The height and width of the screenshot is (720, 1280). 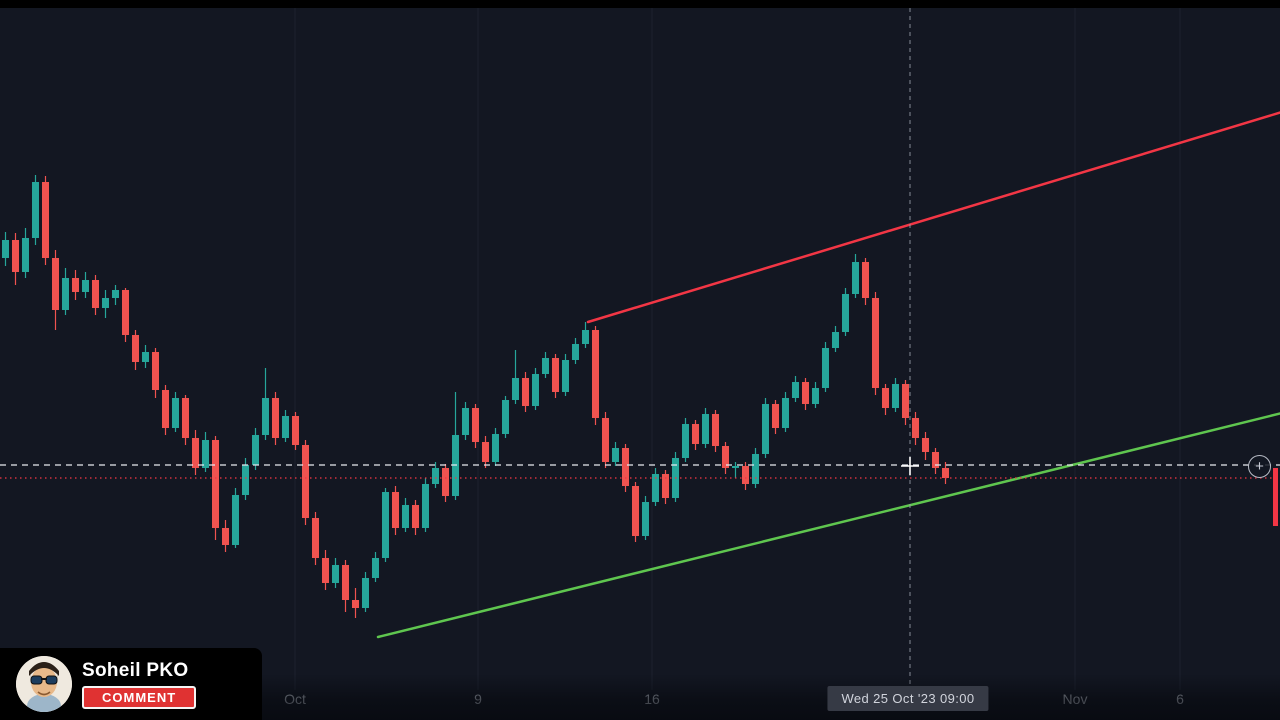 I want to click on comment-button: COMMENT, so click(x=139, y=697).